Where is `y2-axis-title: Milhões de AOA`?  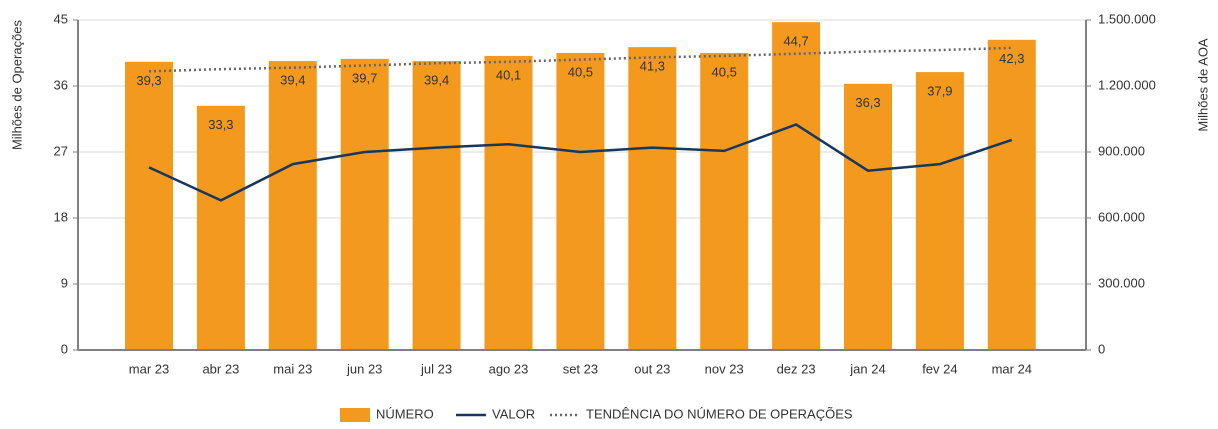
y2-axis-title: Milhões de AOA is located at coordinates (1202, 85).